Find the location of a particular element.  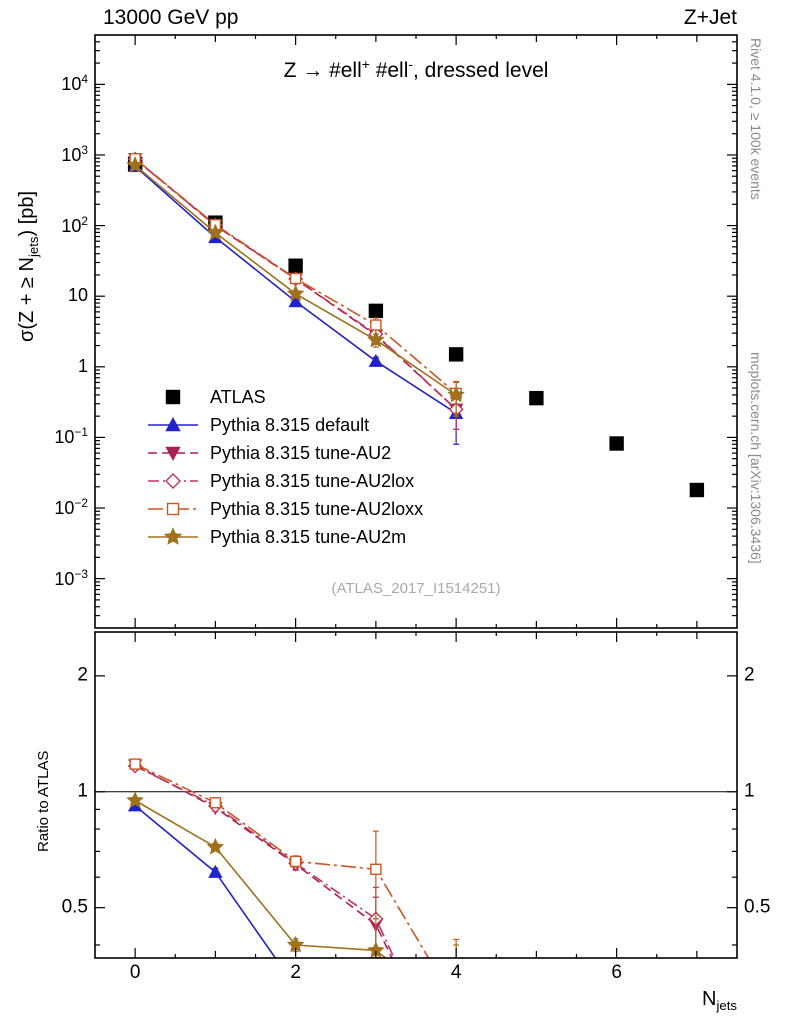

tick-label: 0 is located at coordinates (135, 972).